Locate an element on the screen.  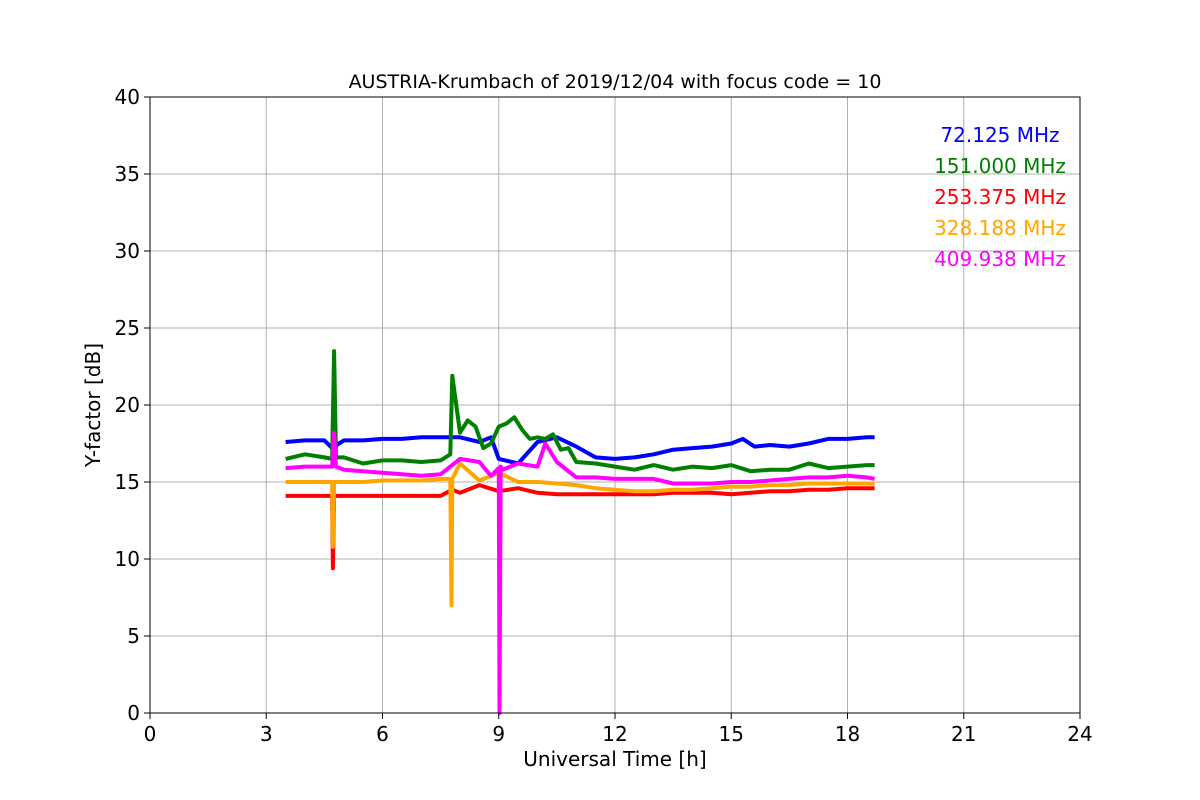
x-tick-label: 6 is located at coordinates (382, 734).